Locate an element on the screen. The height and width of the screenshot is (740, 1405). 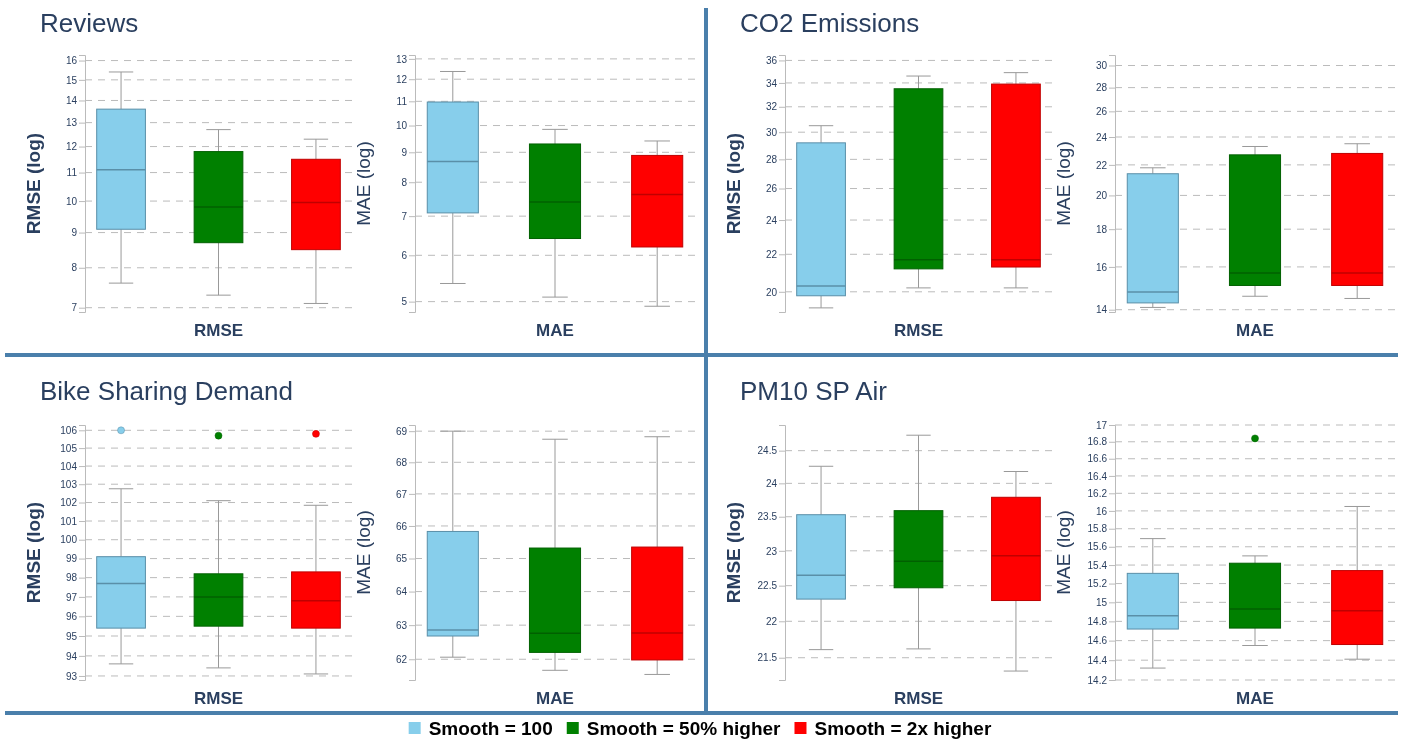
y-tick-label: 34 is located at coordinates (771, 83).